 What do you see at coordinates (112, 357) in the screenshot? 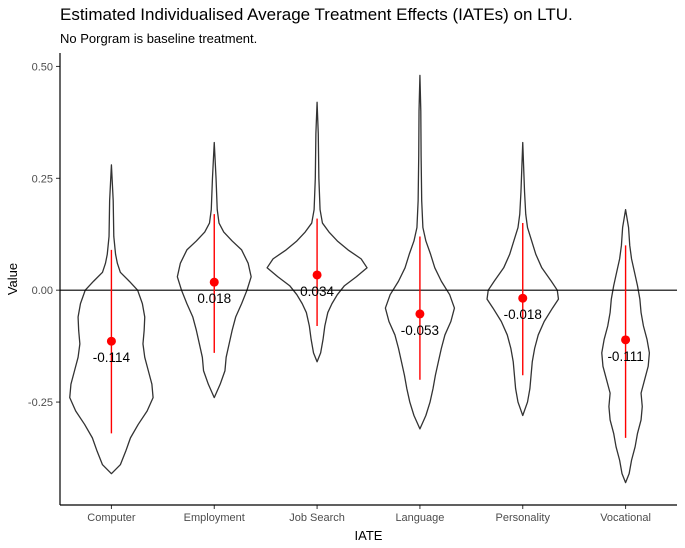
I see `data-label: -0.114` at bounding box center [112, 357].